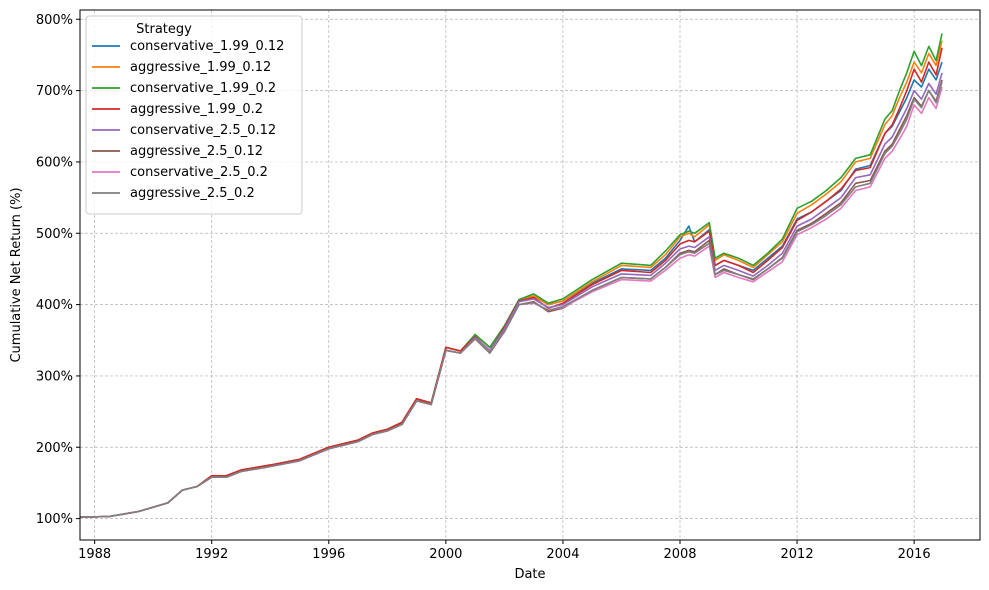 The height and width of the screenshot is (590, 989). I want to click on y-tick-label: 100%, so click(54, 519).